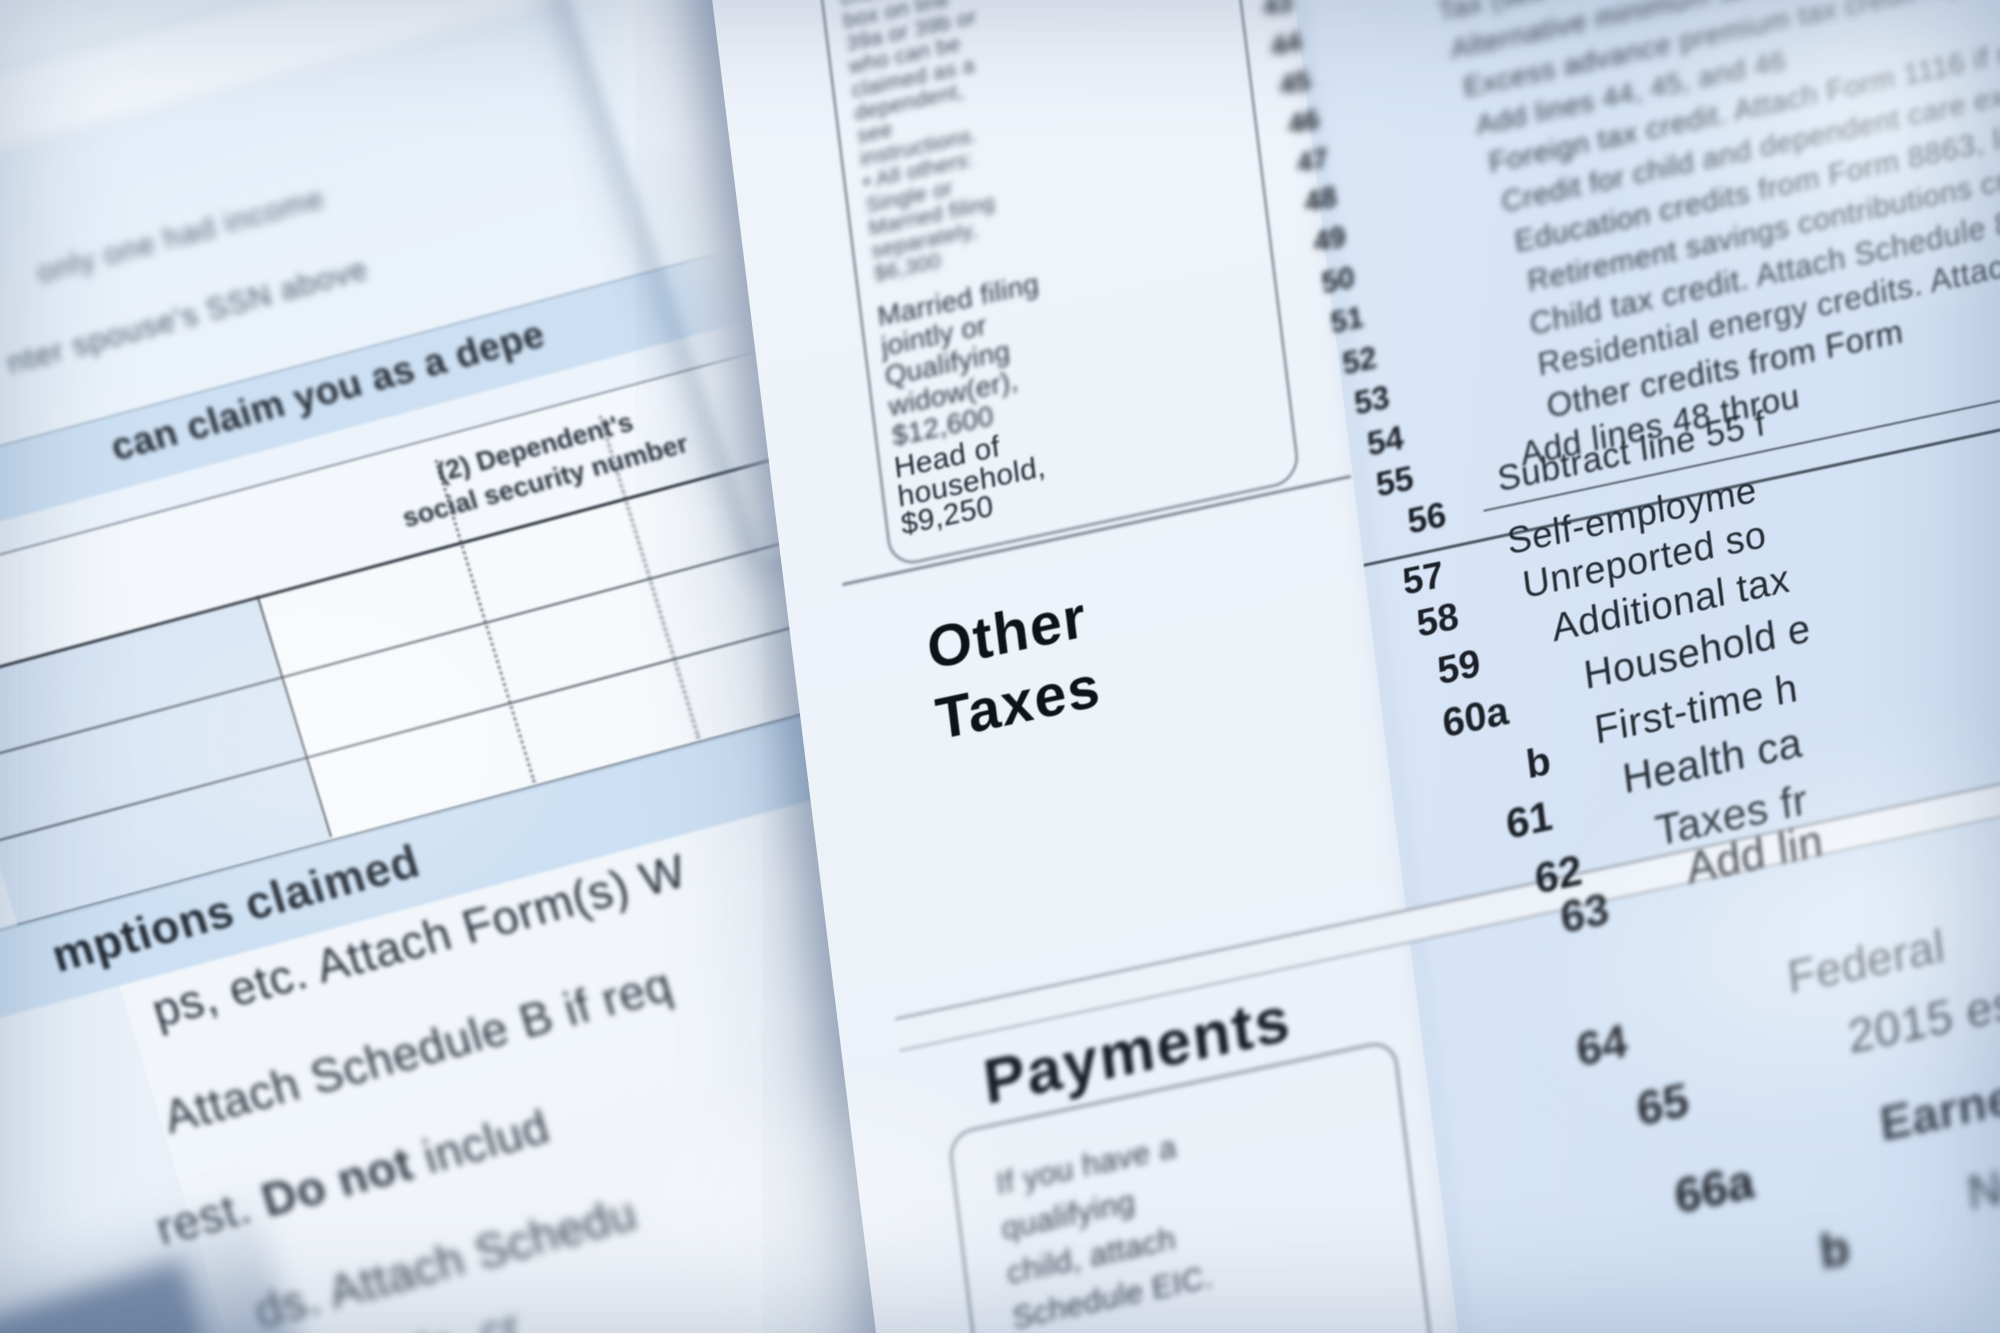 The height and width of the screenshot is (1333, 2000). Describe the element at coordinates (479, 1143) in the screenshot. I see `text-fragment: includ` at that location.